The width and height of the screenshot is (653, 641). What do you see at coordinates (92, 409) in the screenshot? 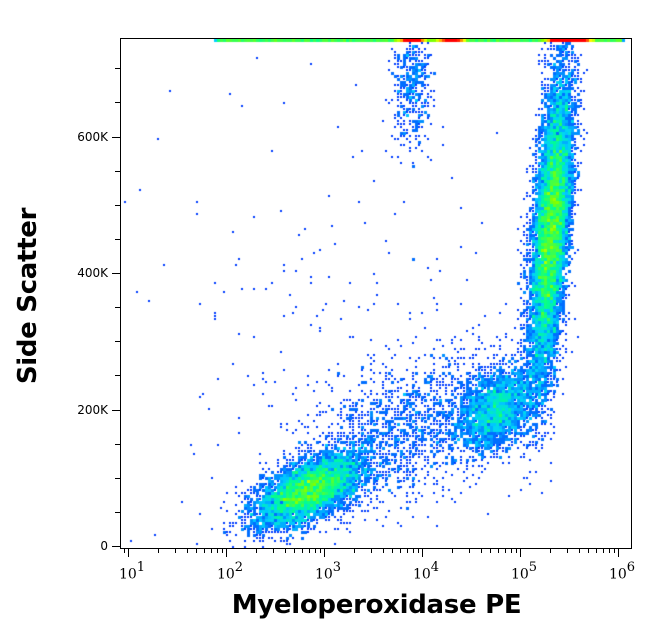
I see `y-tick-label: 200K` at bounding box center [92, 409].